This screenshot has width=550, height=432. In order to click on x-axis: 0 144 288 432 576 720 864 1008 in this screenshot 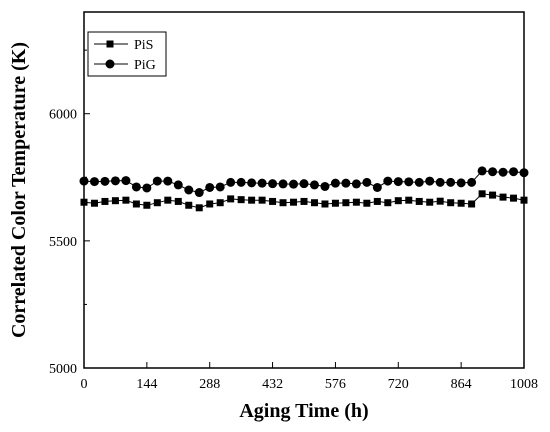, I will do `click(309, 377)`.